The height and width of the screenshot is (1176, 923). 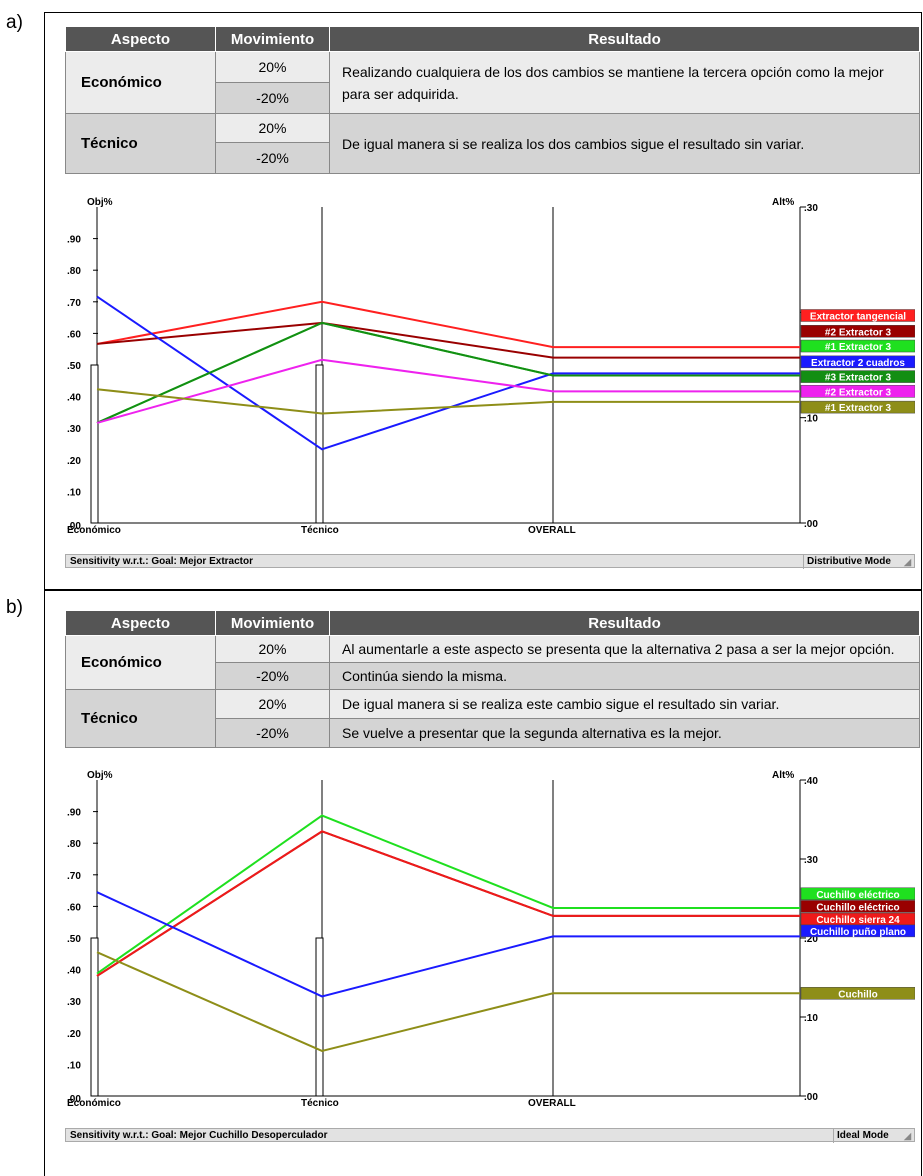 I want to click on y-right-tick-label: .20, so click(x=811, y=939).